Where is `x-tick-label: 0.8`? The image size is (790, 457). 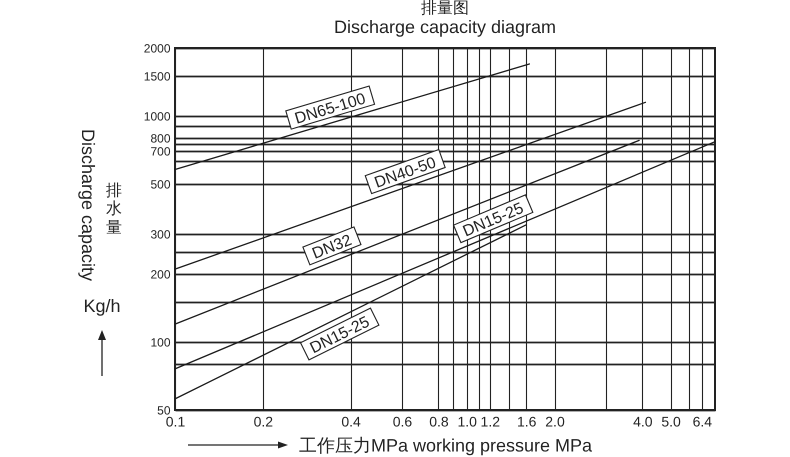 x-tick-label: 0.8 is located at coordinates (439, 422).